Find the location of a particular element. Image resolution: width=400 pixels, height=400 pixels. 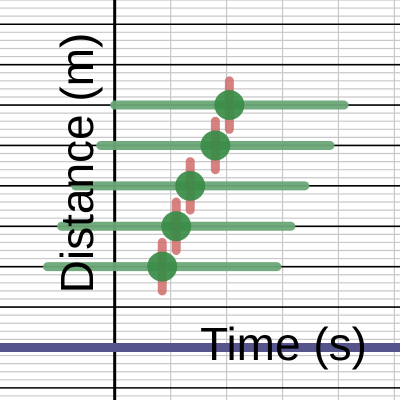

y-axis-title: Distance (m) is located at coordinates (77, 163).